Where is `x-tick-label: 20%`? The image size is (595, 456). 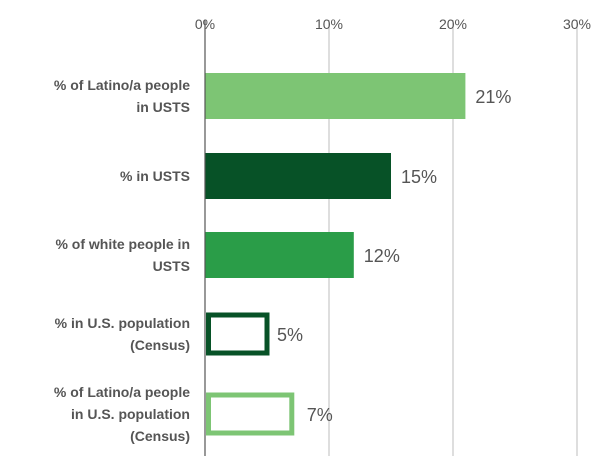 x-tick-label: 20% is located at coordinates (453, 24).